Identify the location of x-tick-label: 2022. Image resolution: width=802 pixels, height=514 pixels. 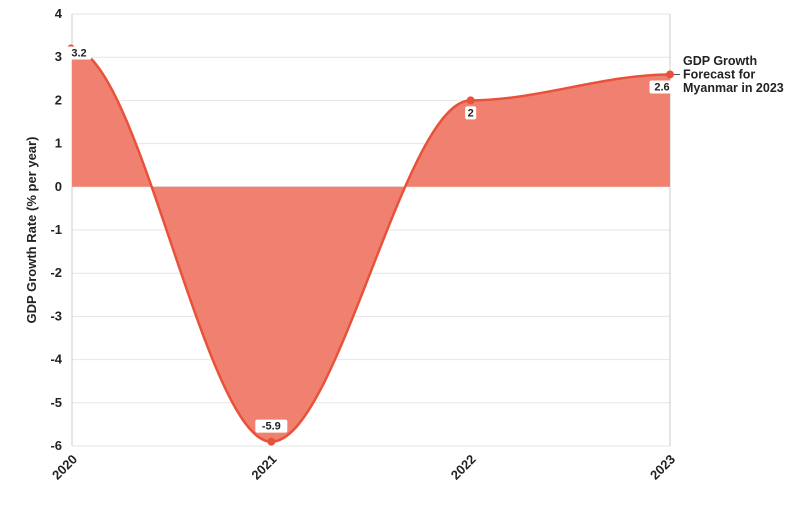
(463, 467).